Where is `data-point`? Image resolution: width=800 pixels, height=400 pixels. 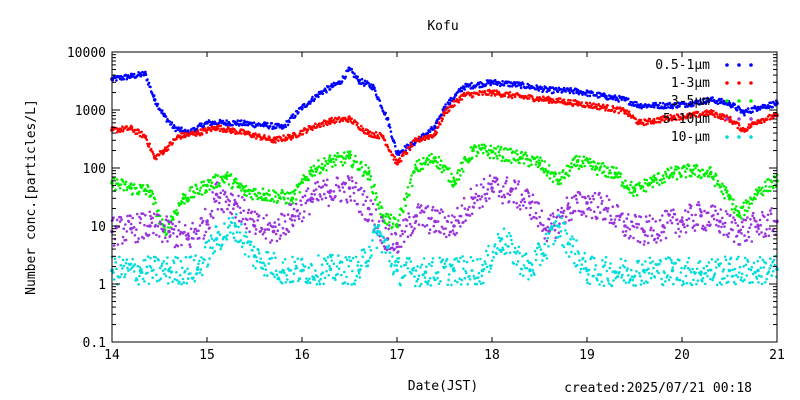 data-point is located at coordinates (425, 272).